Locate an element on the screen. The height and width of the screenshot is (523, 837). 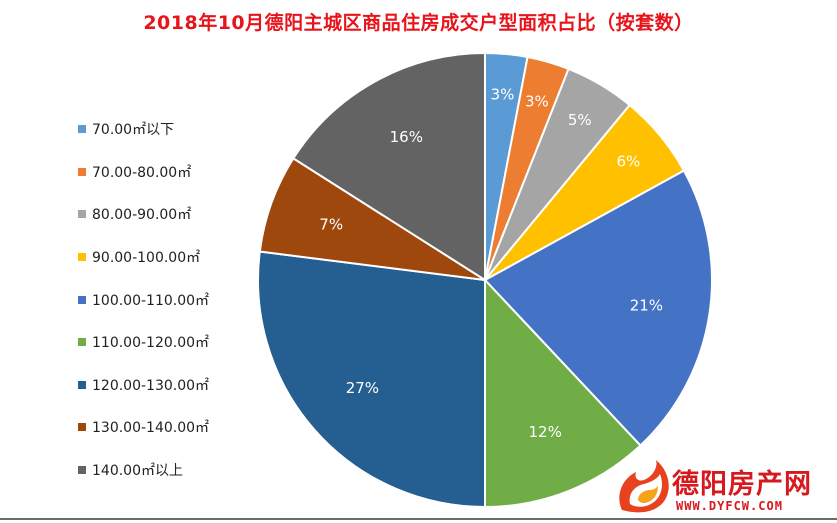
bottom-border is located at coordinates (418, 519).